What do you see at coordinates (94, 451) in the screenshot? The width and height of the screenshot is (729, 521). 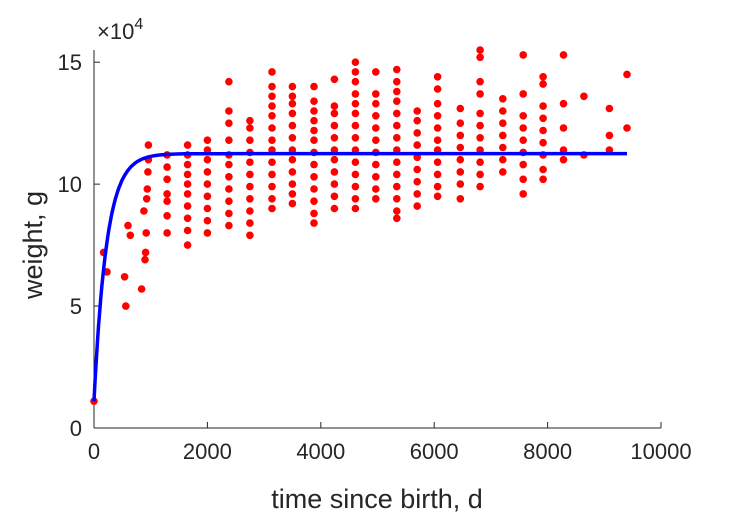 I see `x-tick-label: 0` at bounding box center [94, 451].